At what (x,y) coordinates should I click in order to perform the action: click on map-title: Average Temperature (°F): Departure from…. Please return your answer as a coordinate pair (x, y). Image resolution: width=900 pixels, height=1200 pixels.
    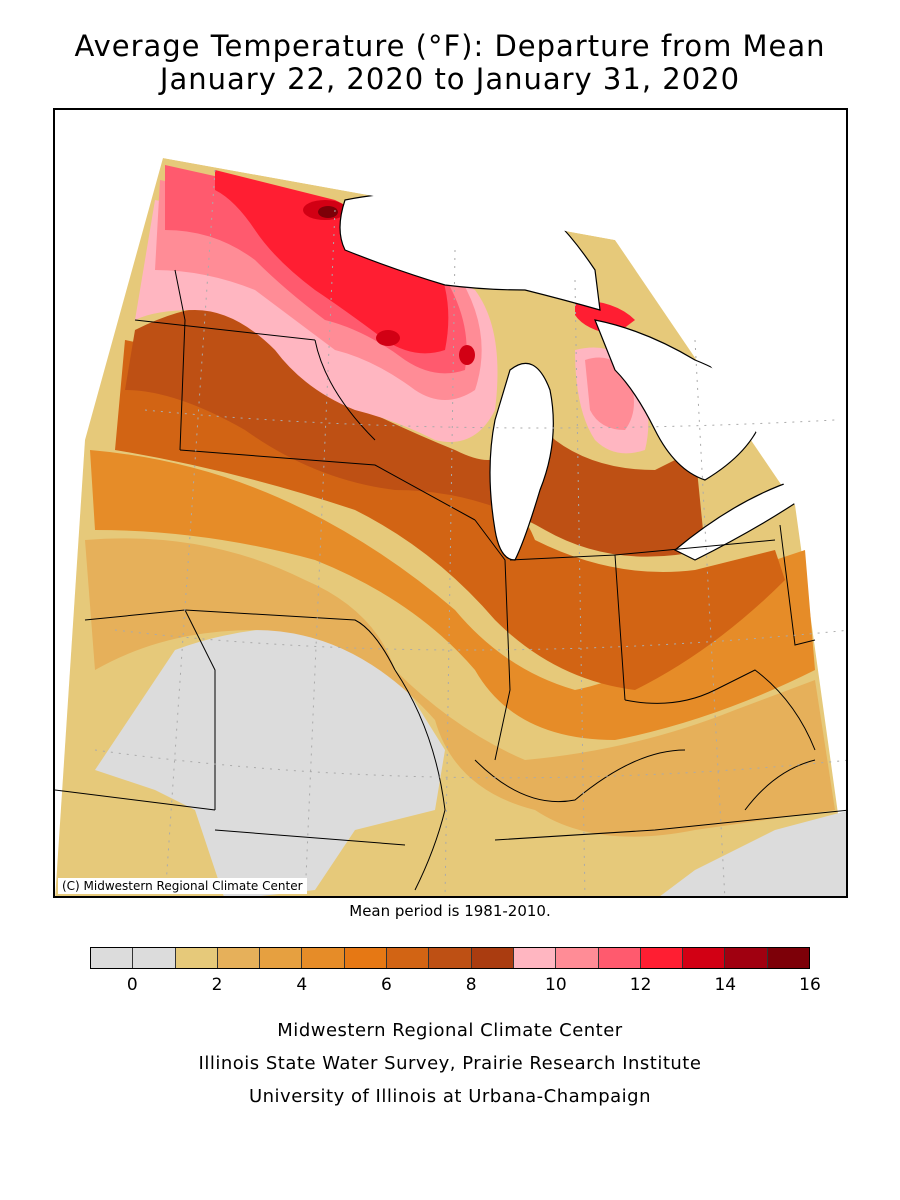
    Looking at the image, I should click on (450, 46).